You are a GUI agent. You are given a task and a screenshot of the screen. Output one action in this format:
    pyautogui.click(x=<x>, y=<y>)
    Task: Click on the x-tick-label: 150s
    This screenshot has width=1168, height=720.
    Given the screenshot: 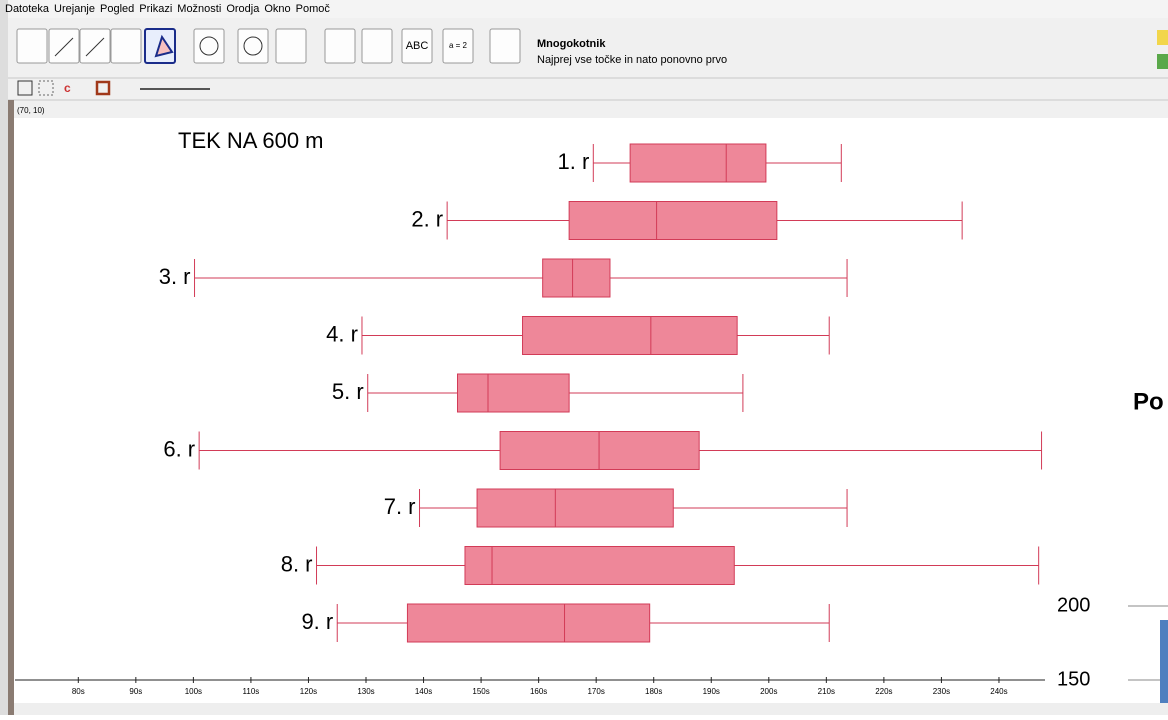 What is the action you would take?
    pyautogui.click(x=480, y=691)
    